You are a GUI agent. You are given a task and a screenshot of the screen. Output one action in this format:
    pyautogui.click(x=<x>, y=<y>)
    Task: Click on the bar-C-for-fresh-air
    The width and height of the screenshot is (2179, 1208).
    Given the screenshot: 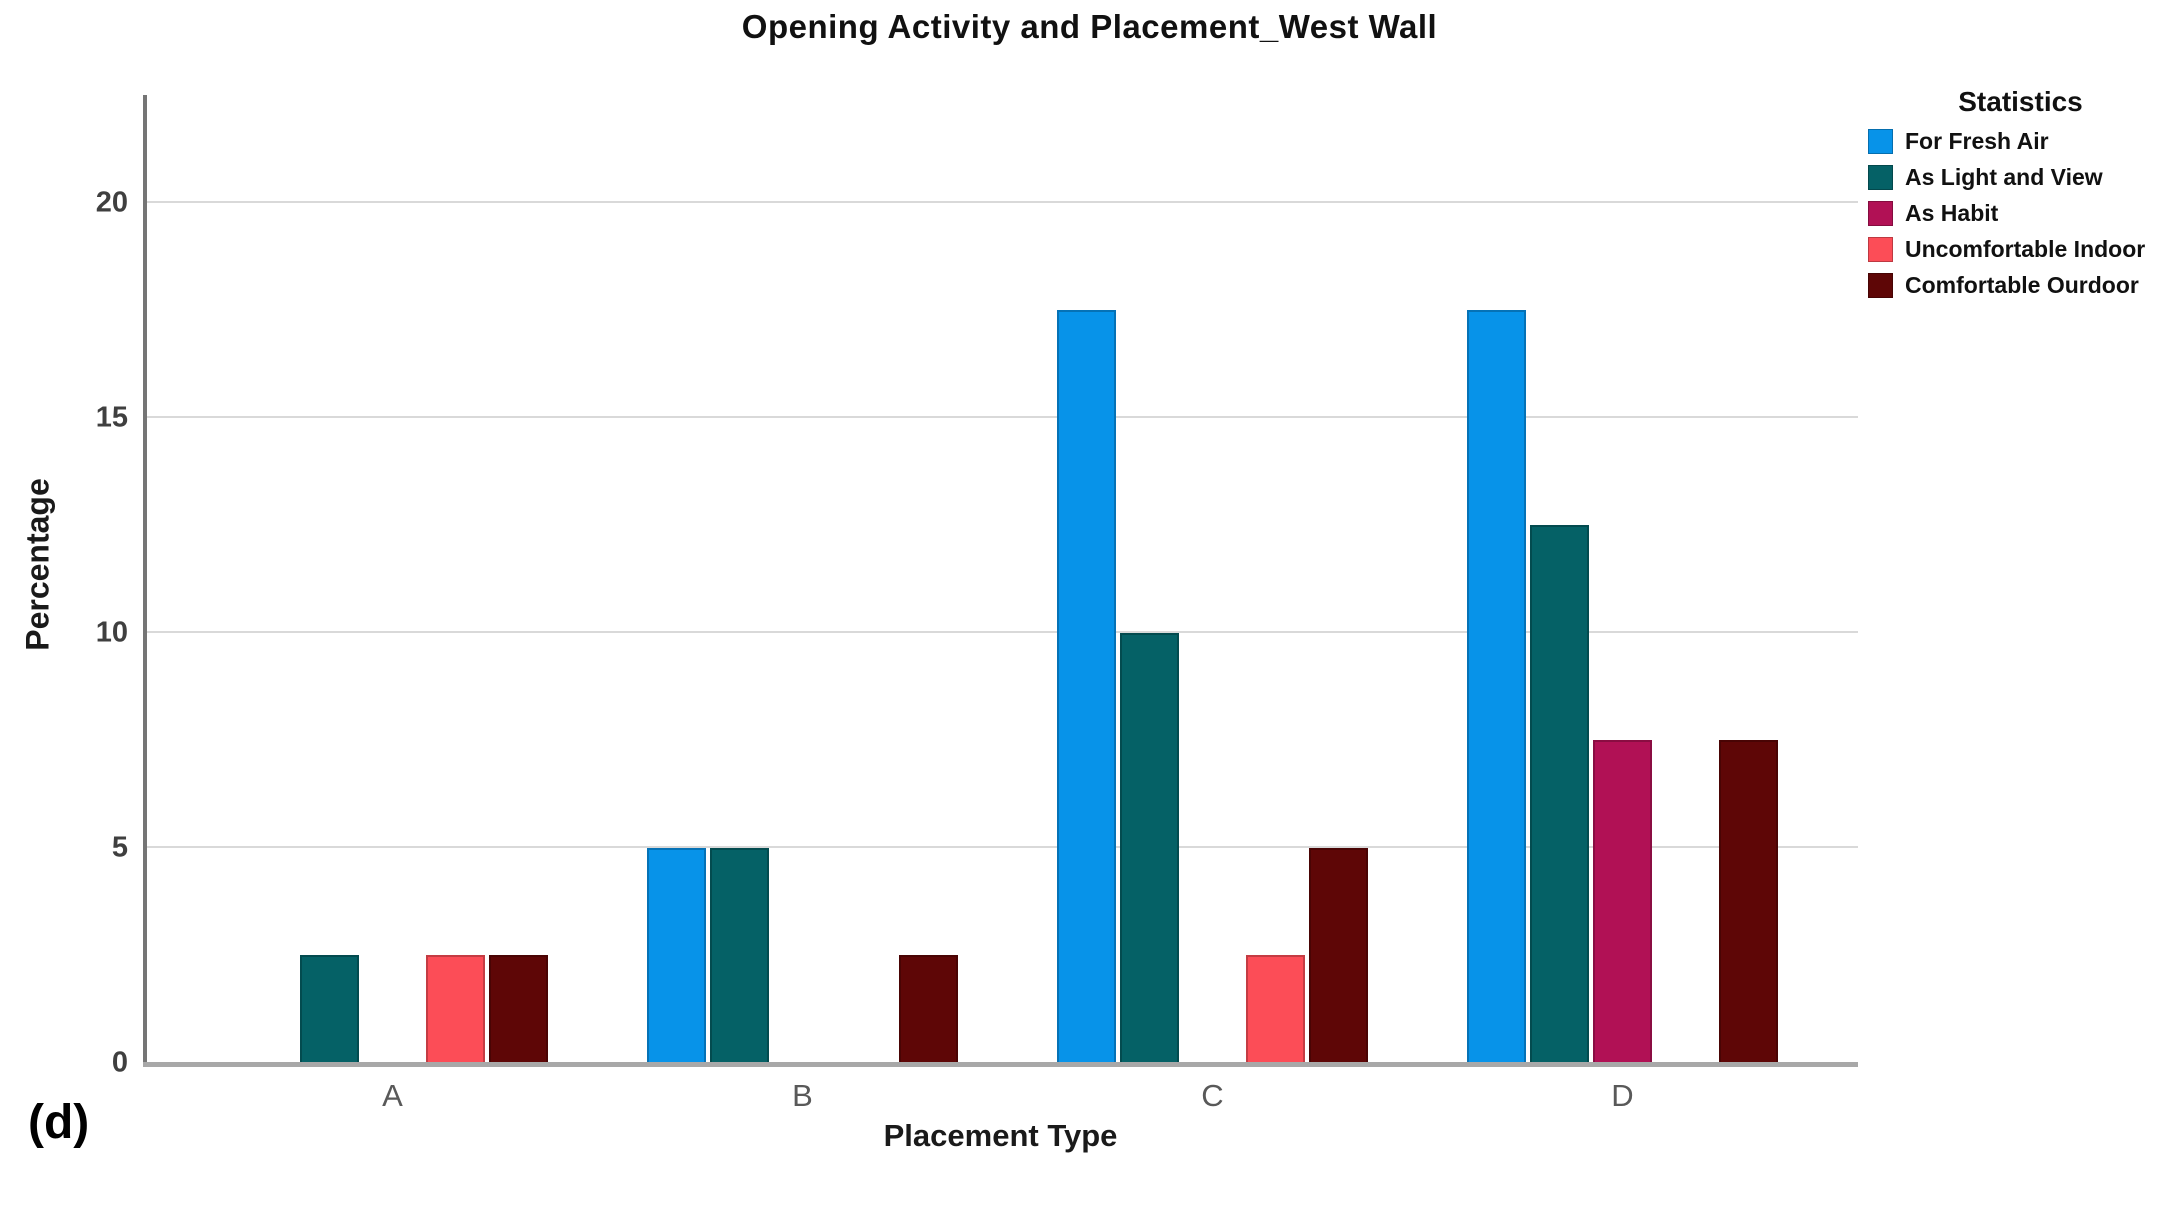 What is the action you would take?
    pyautogui.click(x=1086, y=686)
    